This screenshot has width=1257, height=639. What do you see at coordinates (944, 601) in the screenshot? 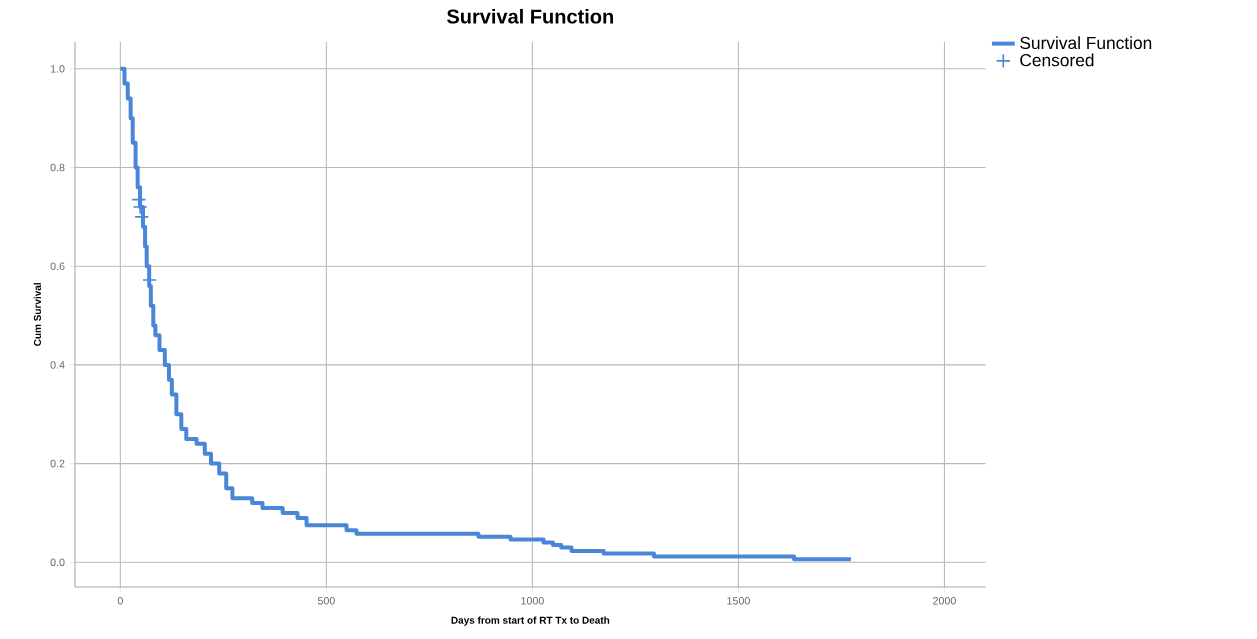
I see `x-tick-label: 2000` at bounding box center [944, 601].